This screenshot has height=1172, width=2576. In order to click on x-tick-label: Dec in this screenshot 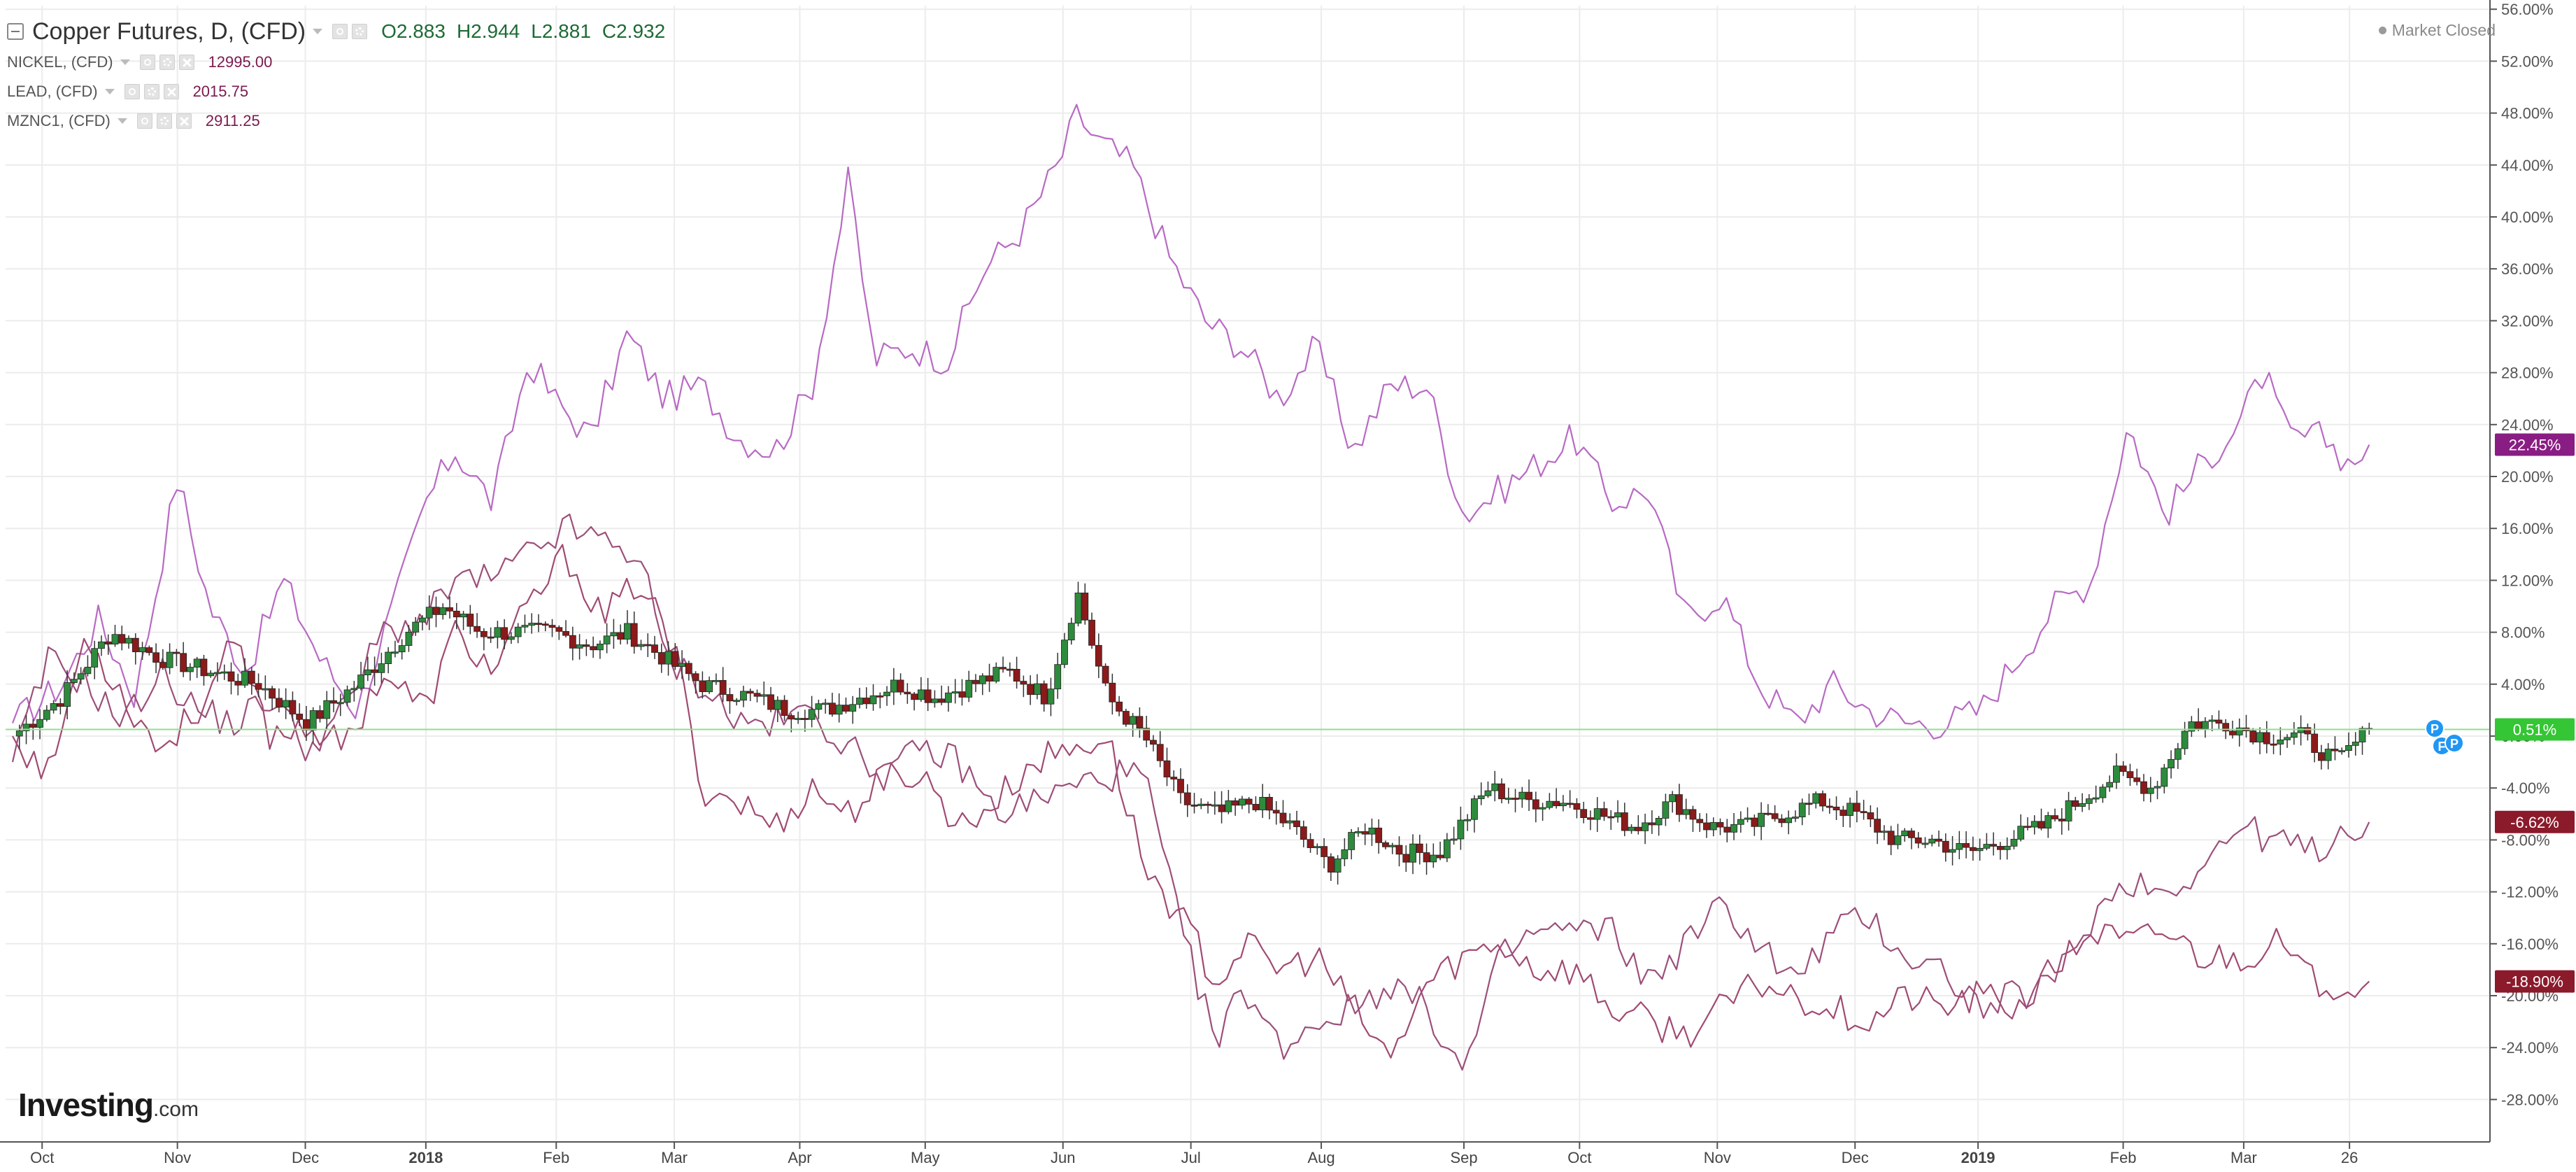, I will do `click(305, 1157)`.